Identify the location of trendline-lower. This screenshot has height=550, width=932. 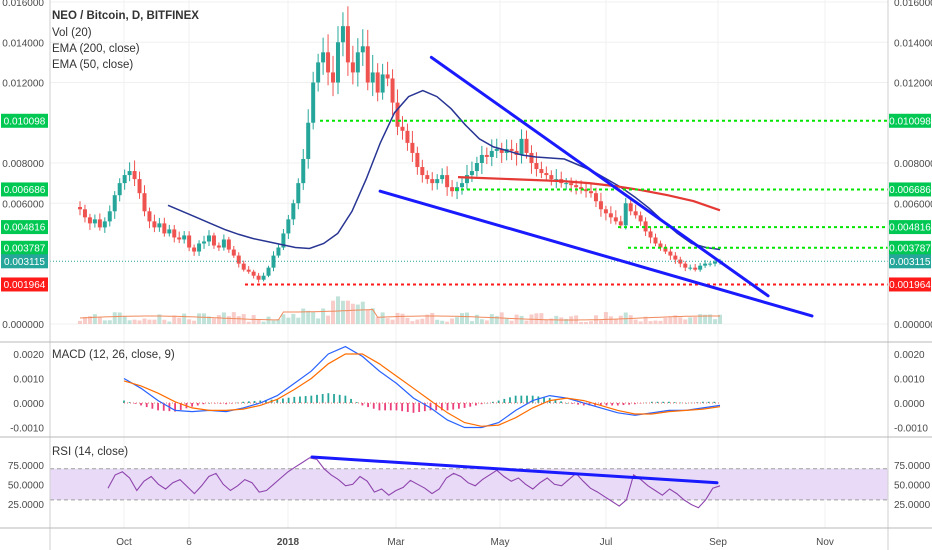
(596, 253).